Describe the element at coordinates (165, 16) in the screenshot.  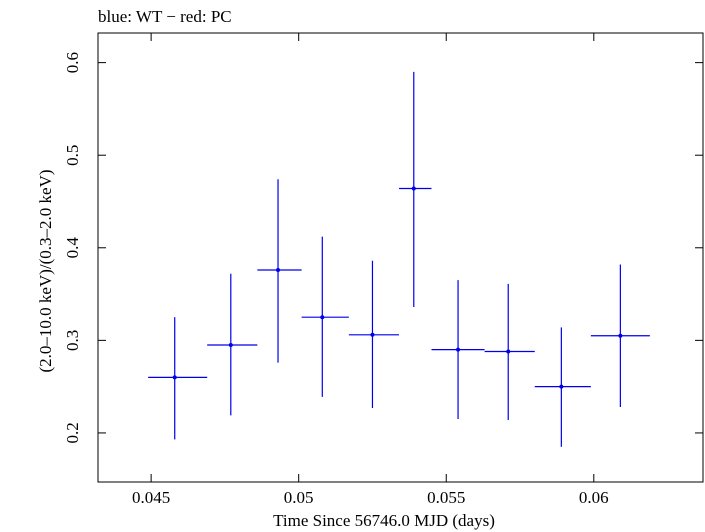
I see `chart-title: blue: WT − red: PC` at that location.